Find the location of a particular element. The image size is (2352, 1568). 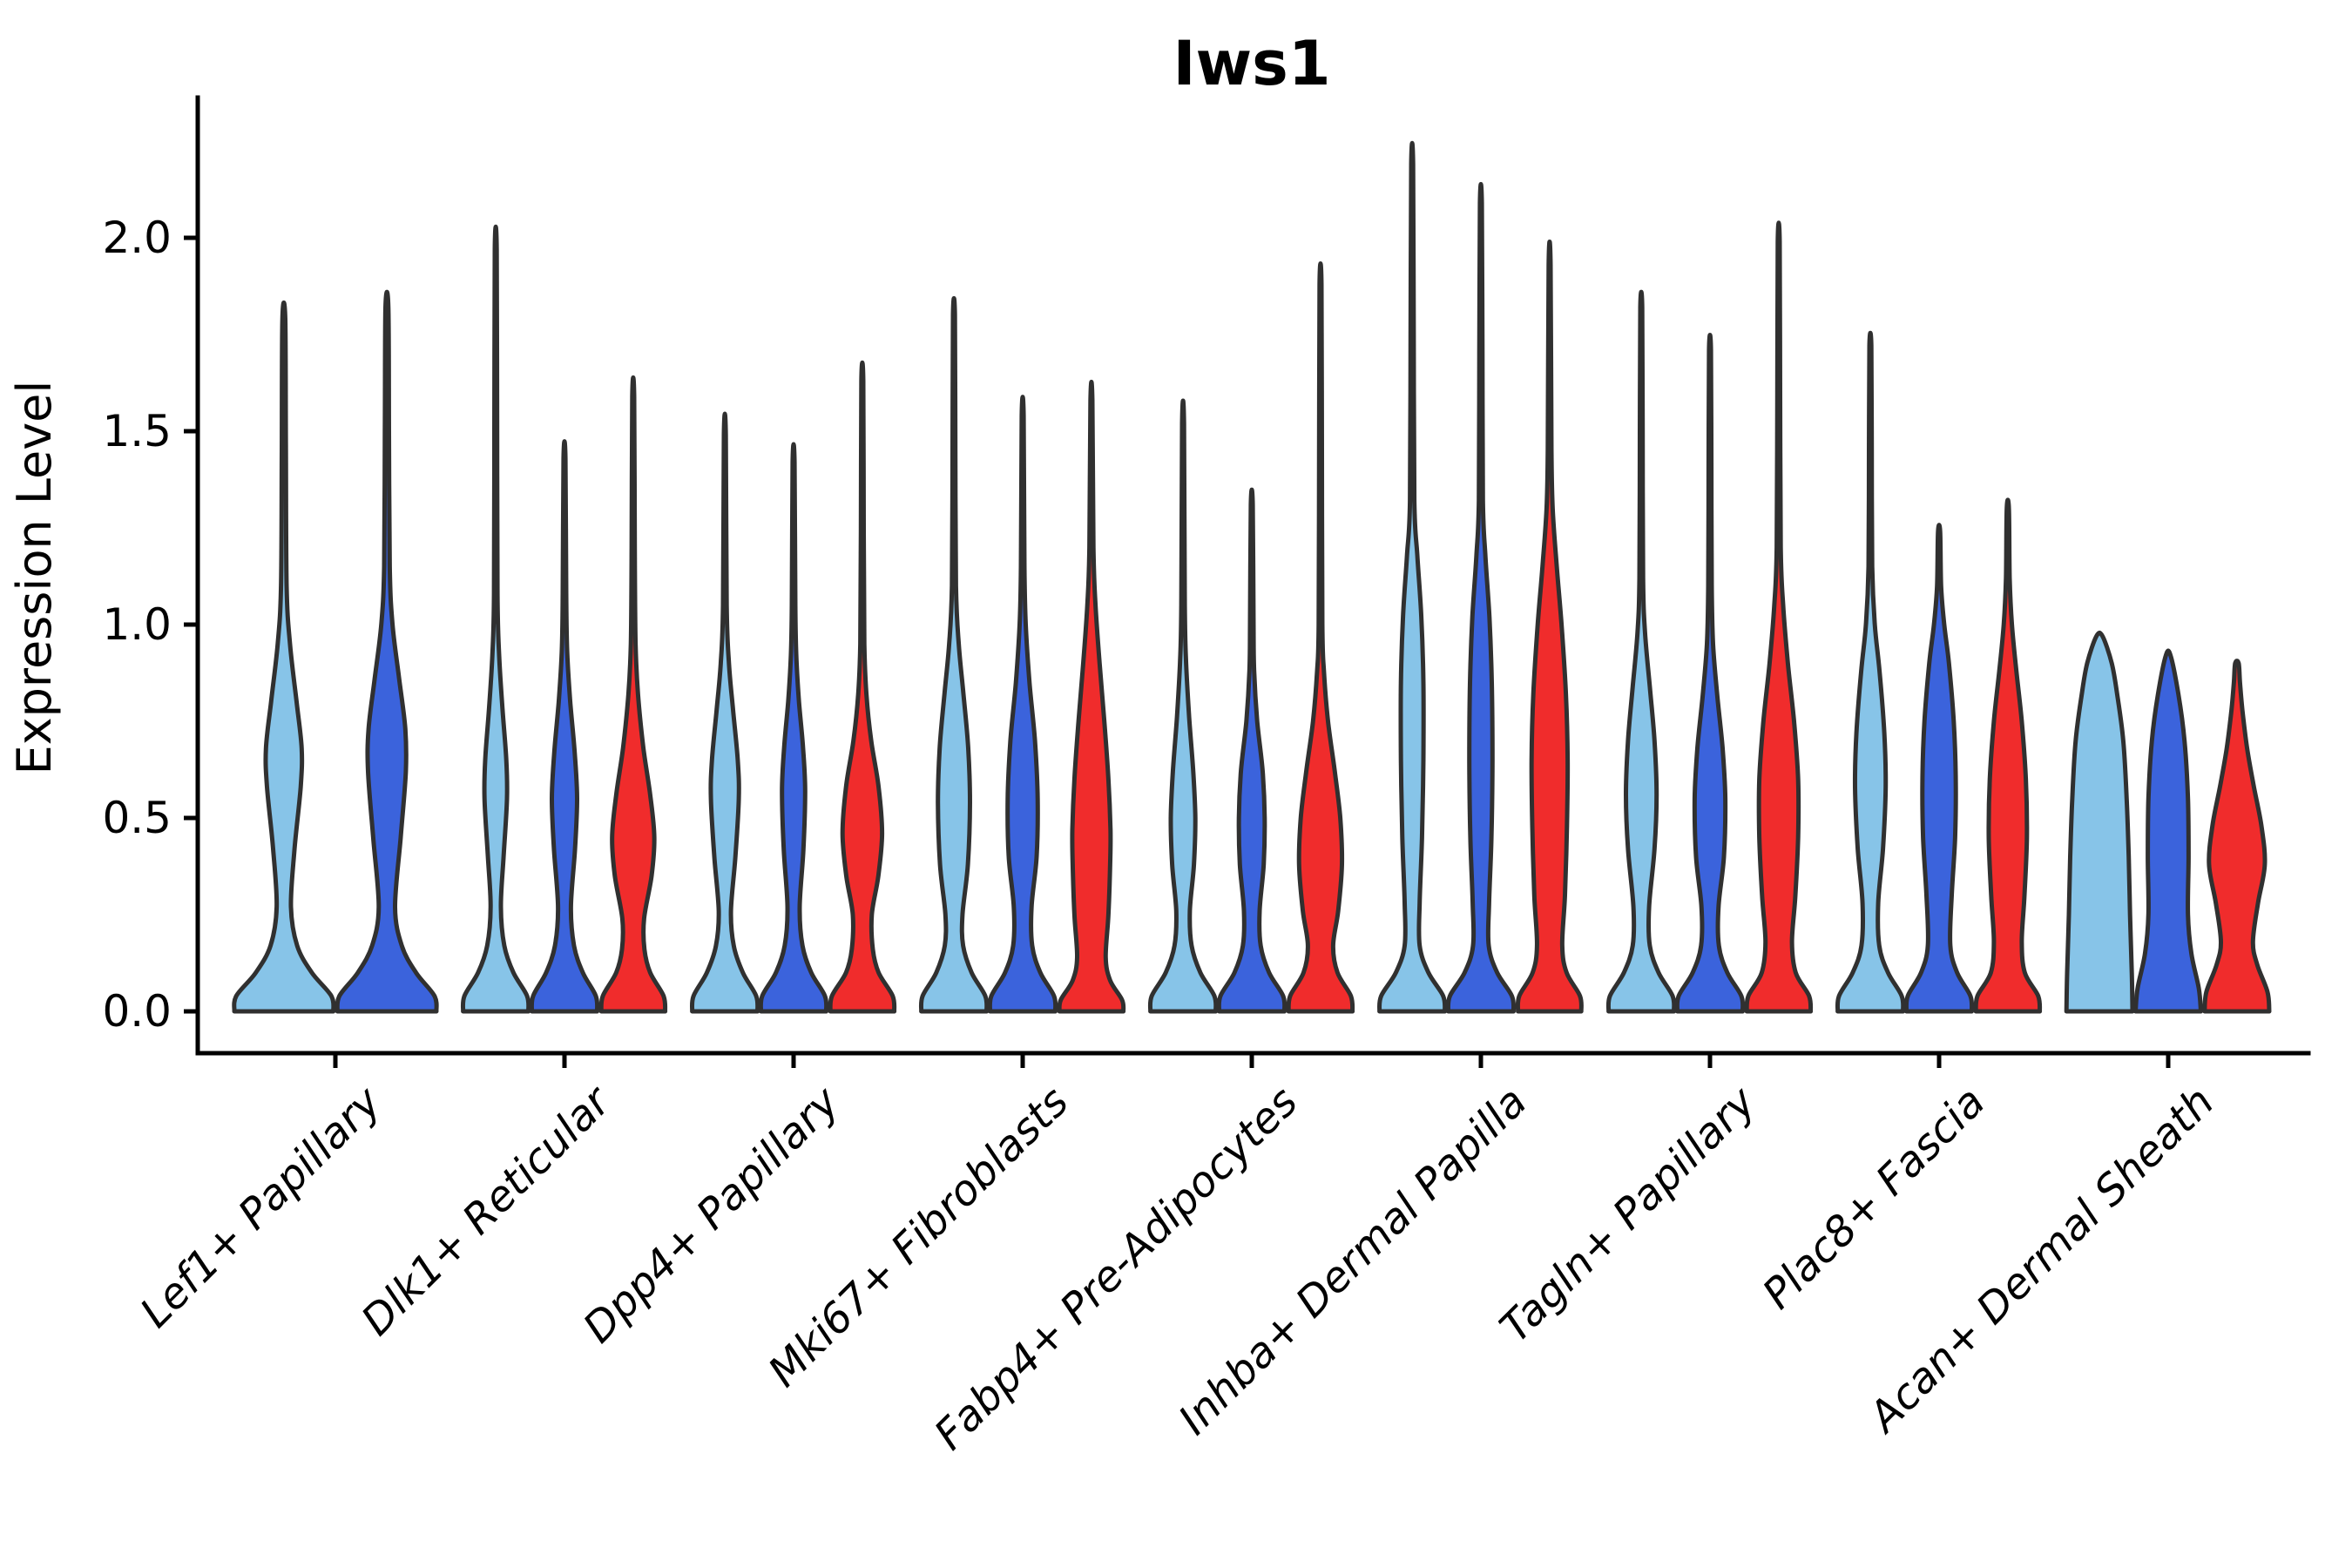

plot-title: Iws1 is located at coordinates (1251, 64).